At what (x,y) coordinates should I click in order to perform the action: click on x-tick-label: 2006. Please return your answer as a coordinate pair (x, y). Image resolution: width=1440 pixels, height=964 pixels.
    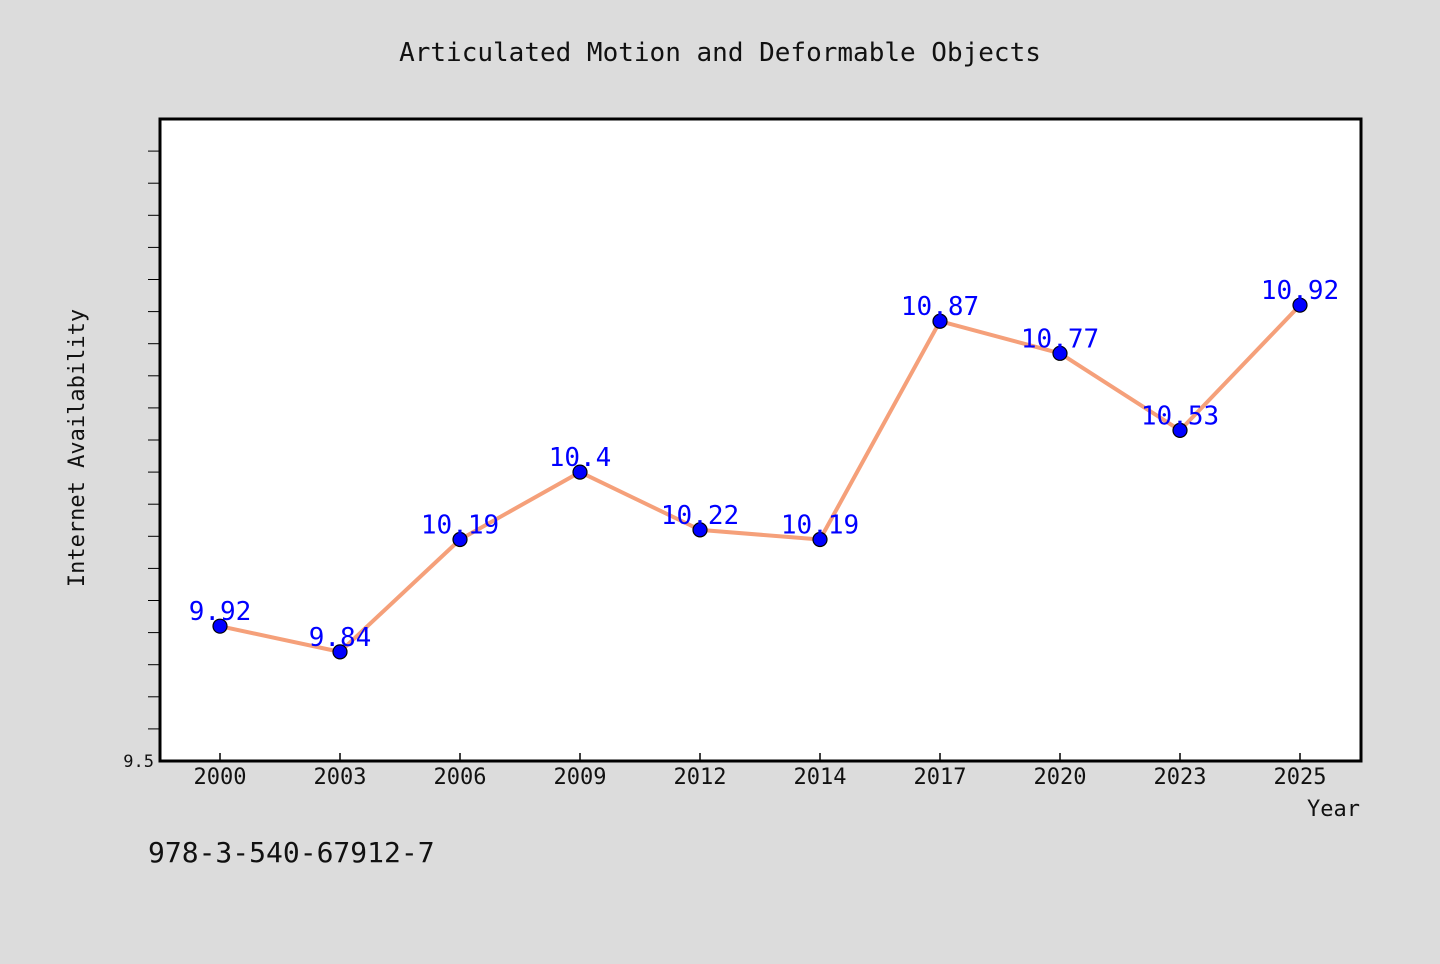
    Looking at the image, I should click on (460, 777).